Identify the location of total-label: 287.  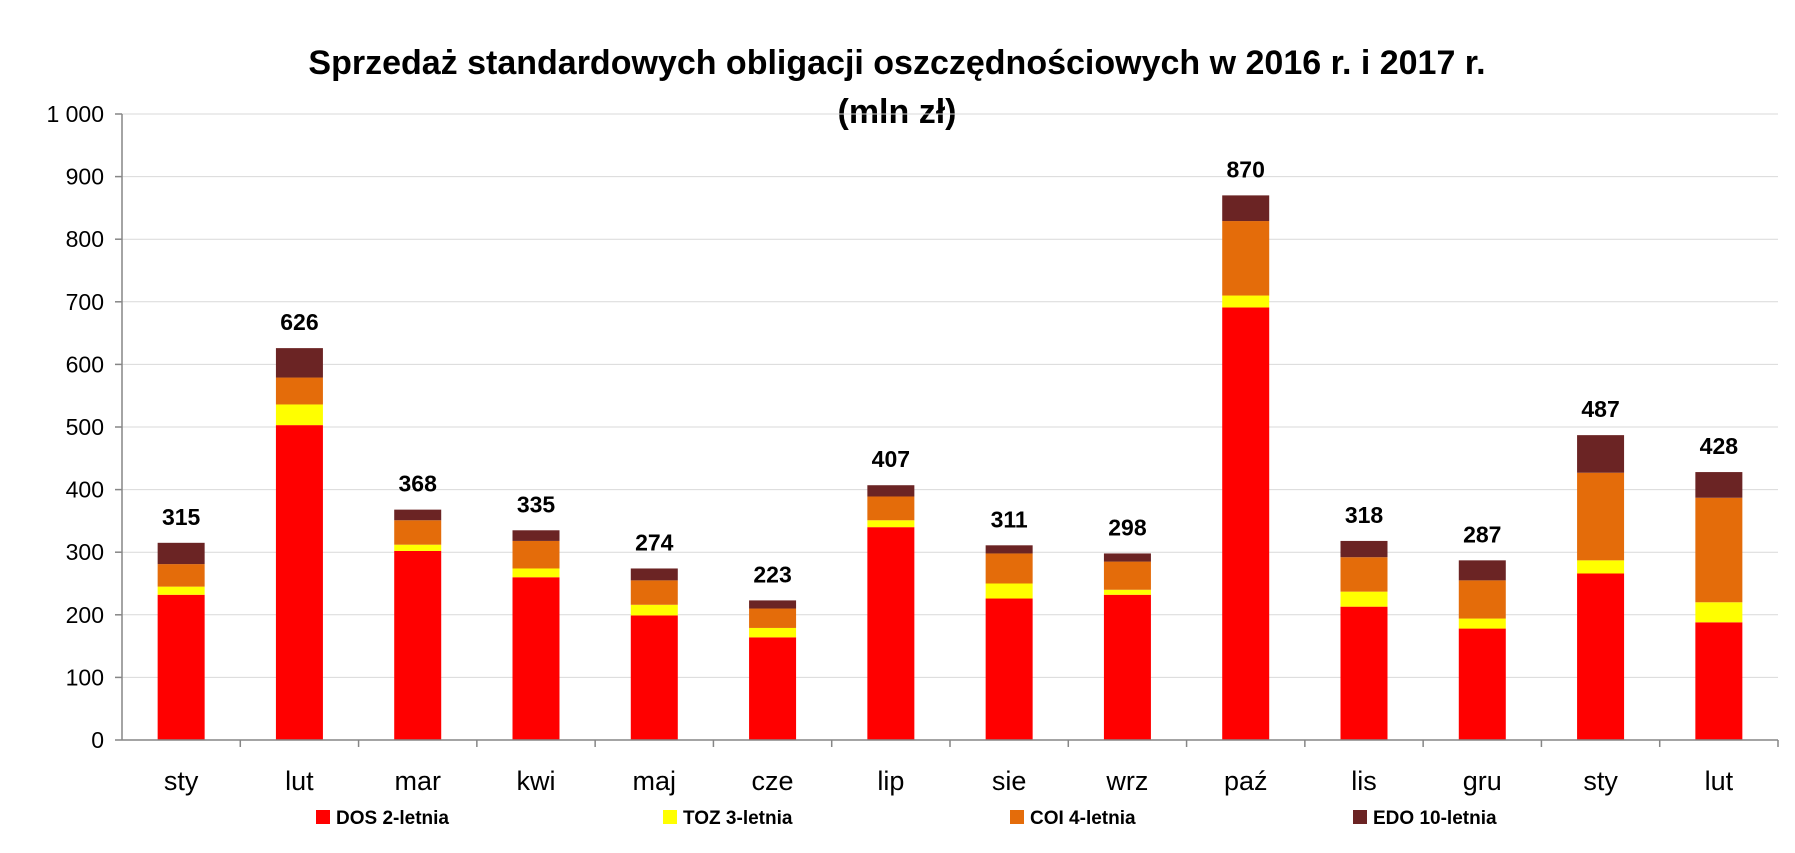
(1482, 534).